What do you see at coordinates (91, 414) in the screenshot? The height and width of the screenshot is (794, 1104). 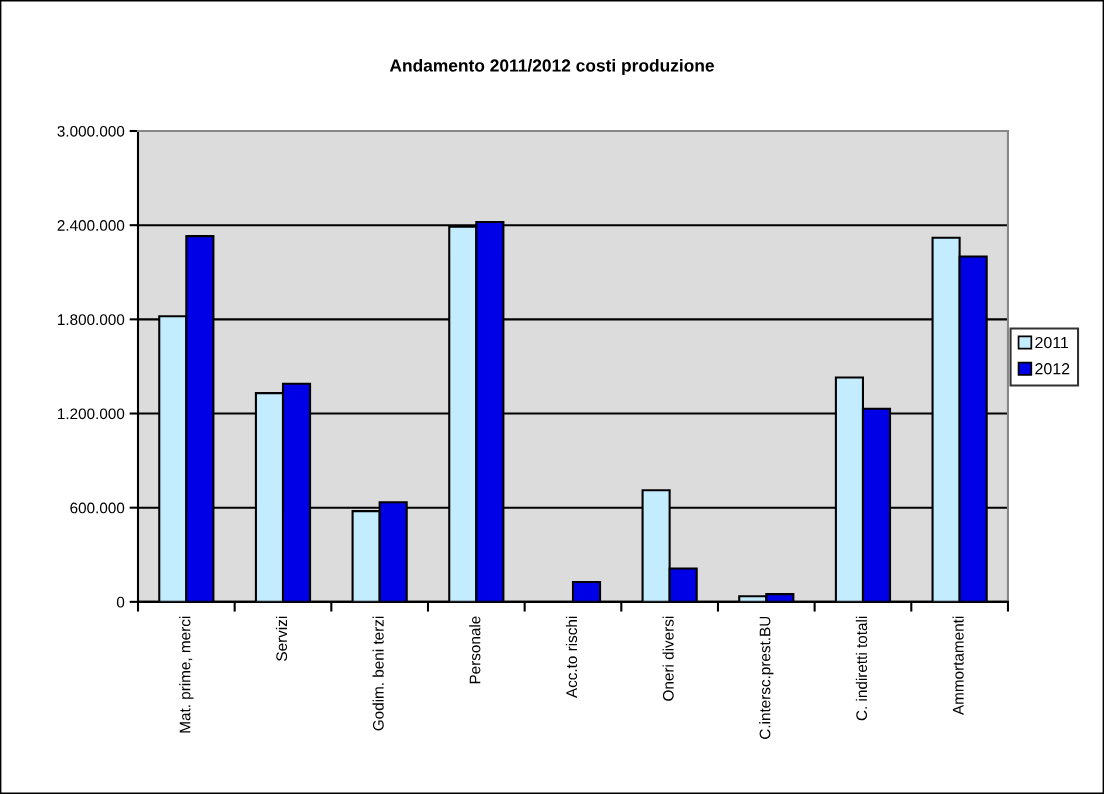 I see `y-tick-label: 1.200.000` at bounding box center [91, 414].